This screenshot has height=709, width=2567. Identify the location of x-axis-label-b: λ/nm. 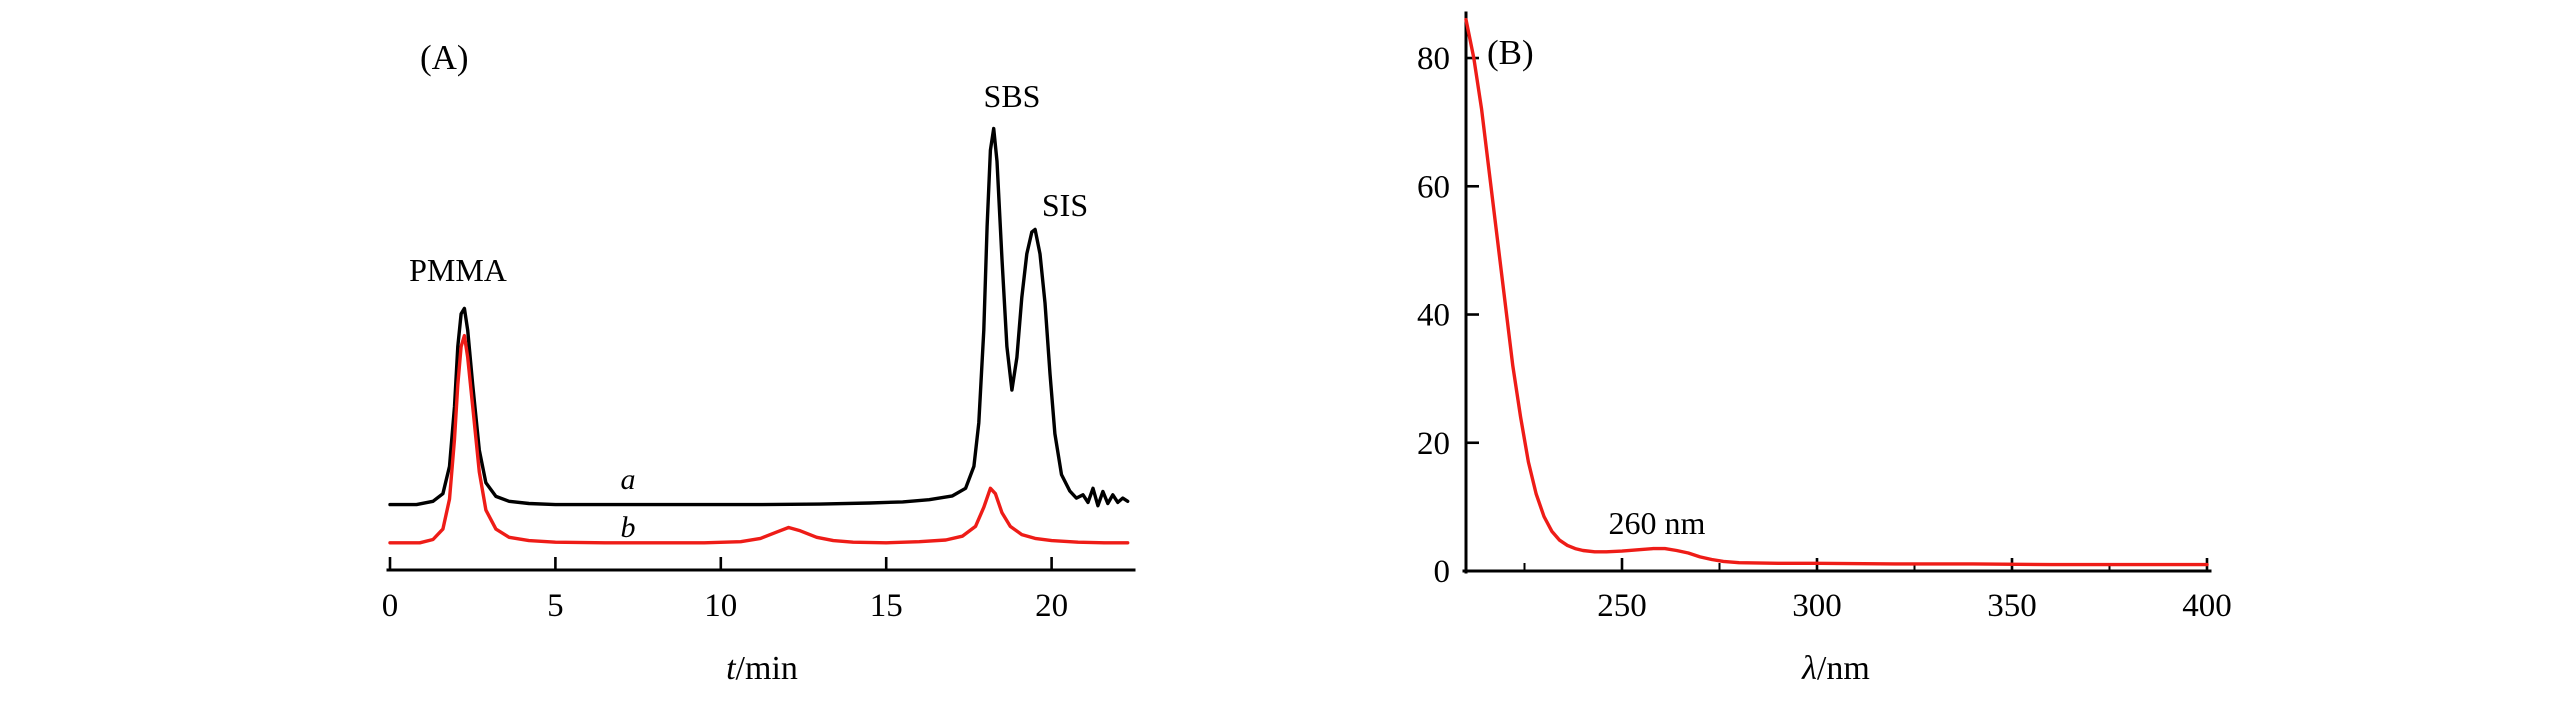
(1835, 668).